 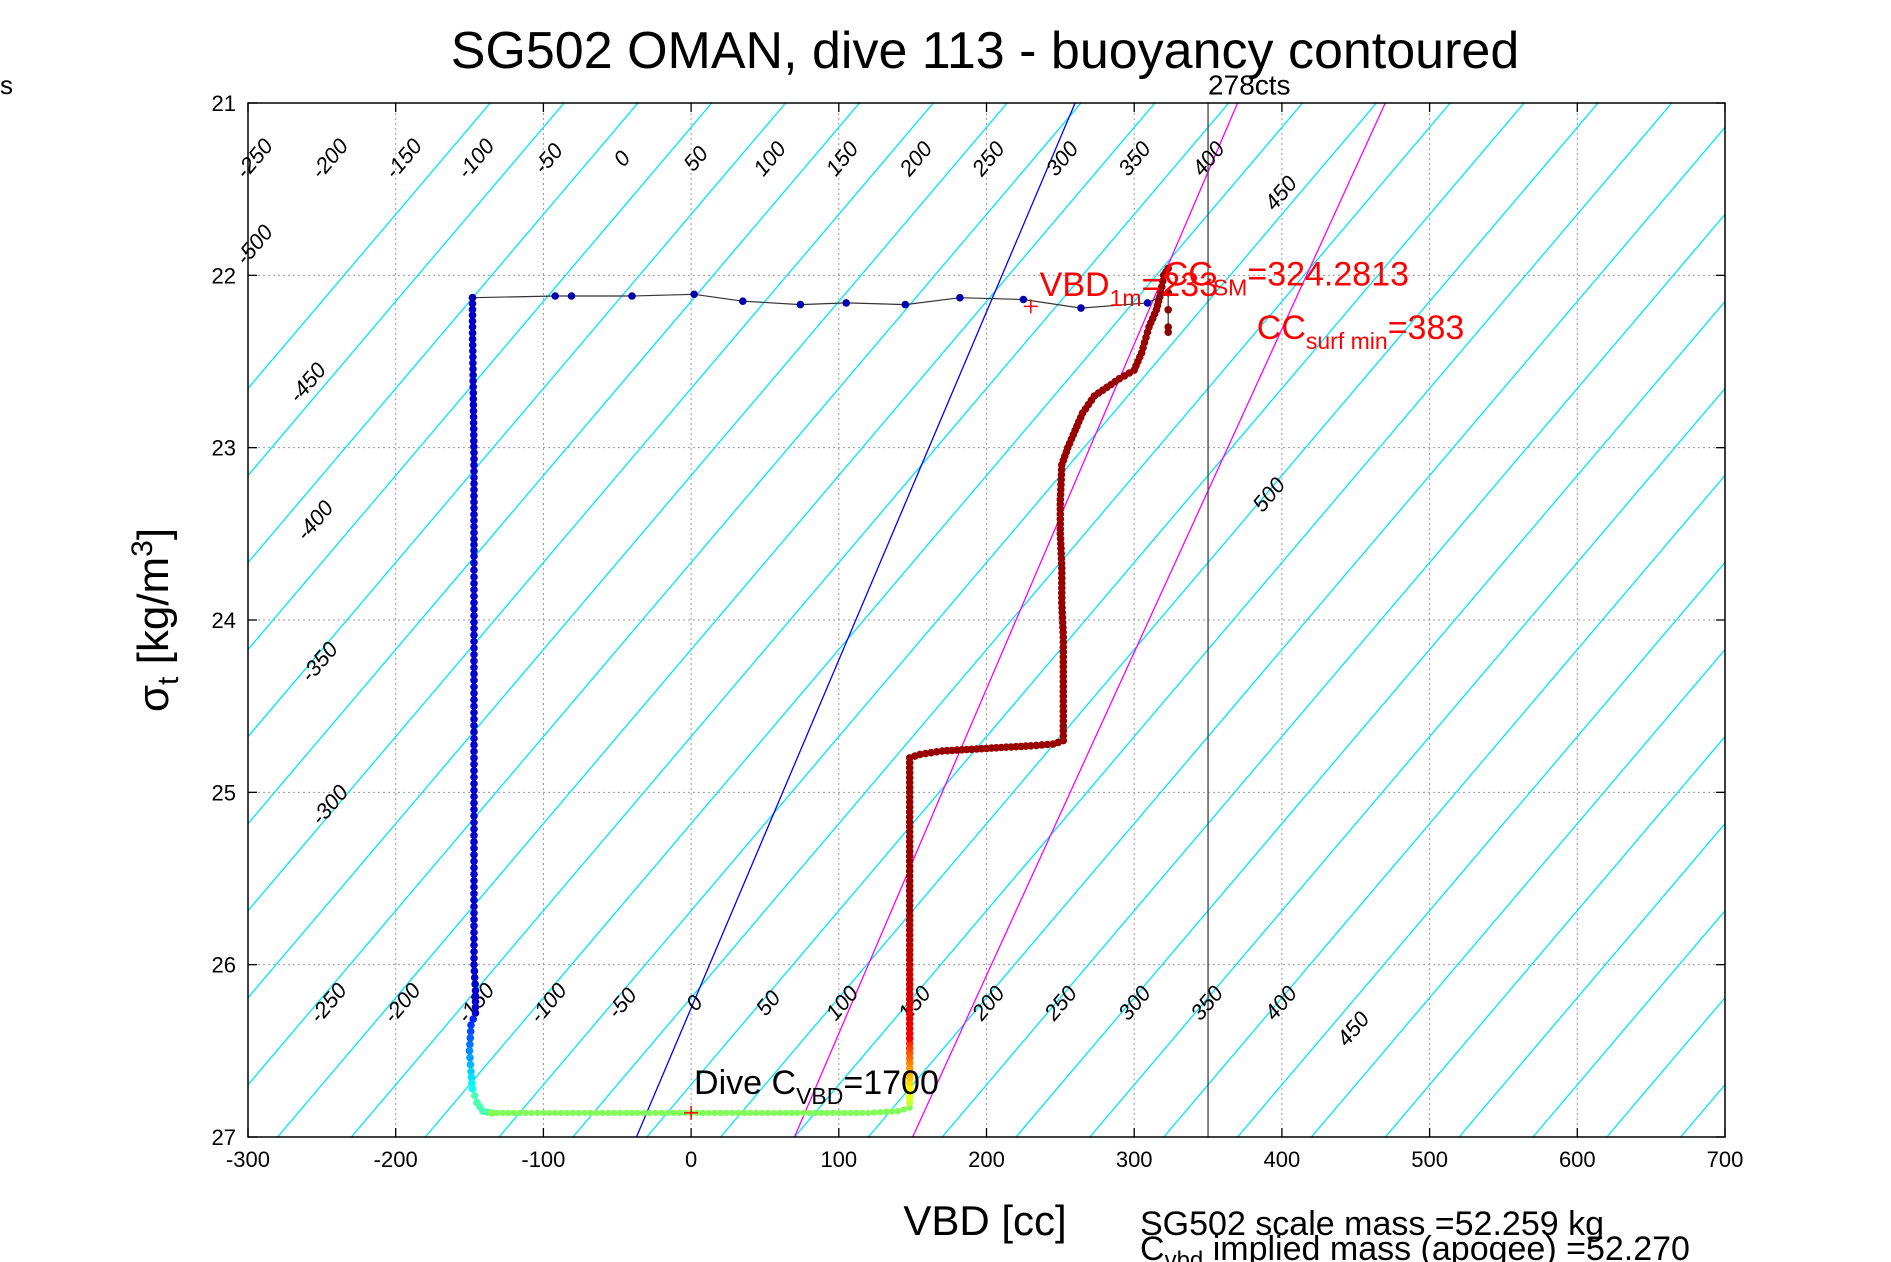 I want to click on y-tick-label: 27, so click(x=224, y=1137).